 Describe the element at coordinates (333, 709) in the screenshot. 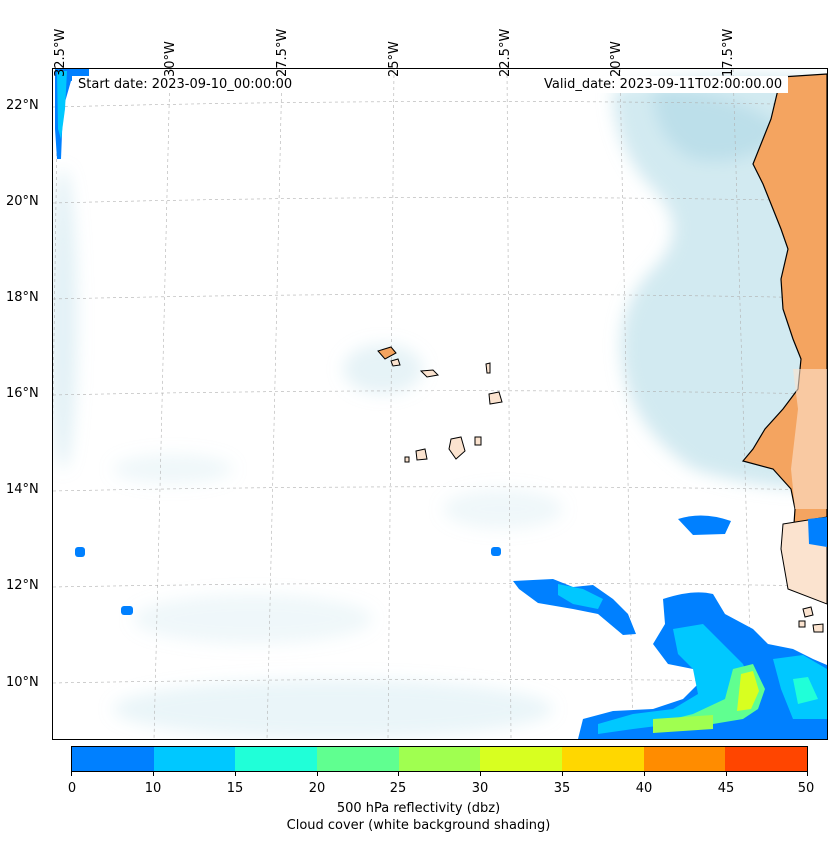

I see `cloud-region-south` at that location.